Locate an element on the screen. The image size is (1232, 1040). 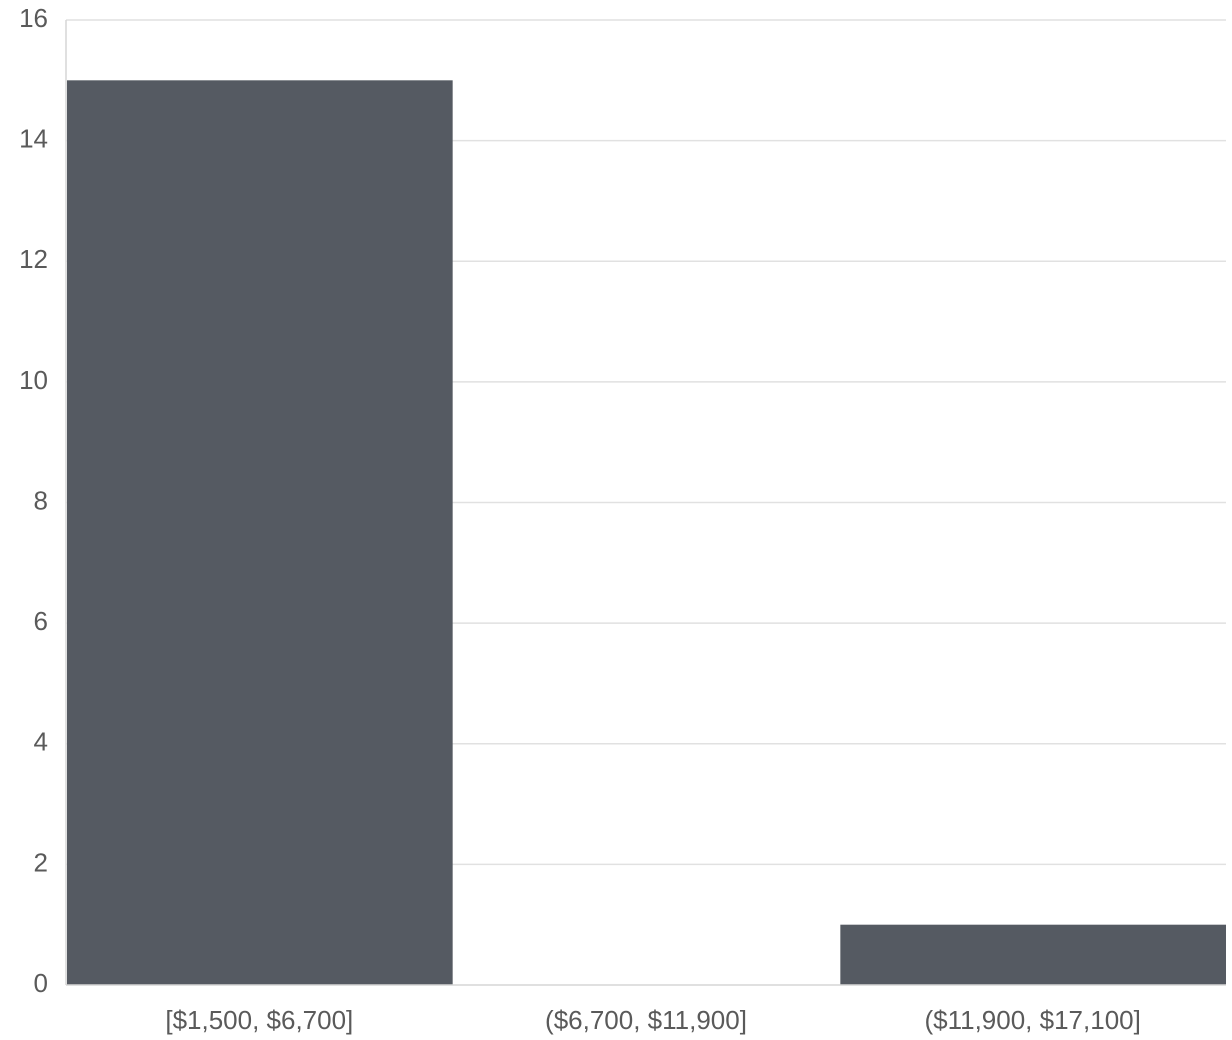
y-tick-label-14: 14 is located at coordinates (33, 139).